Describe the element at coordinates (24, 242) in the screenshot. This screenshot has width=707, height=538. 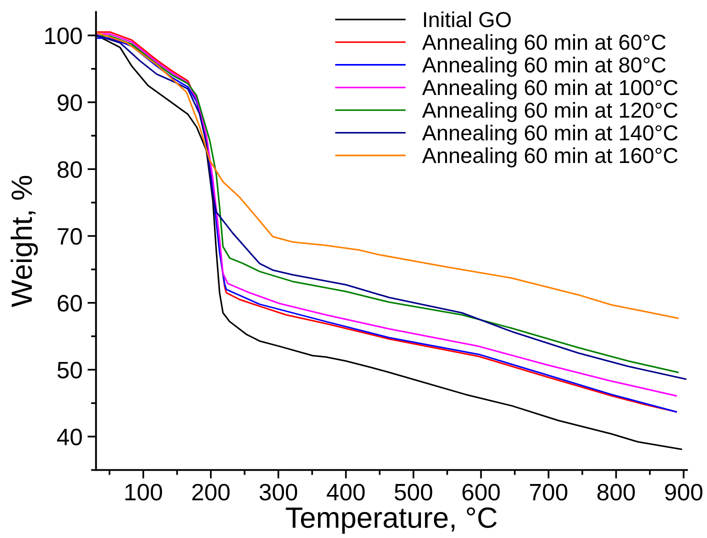
I see `y-axis-title: Weight, %` at that location.